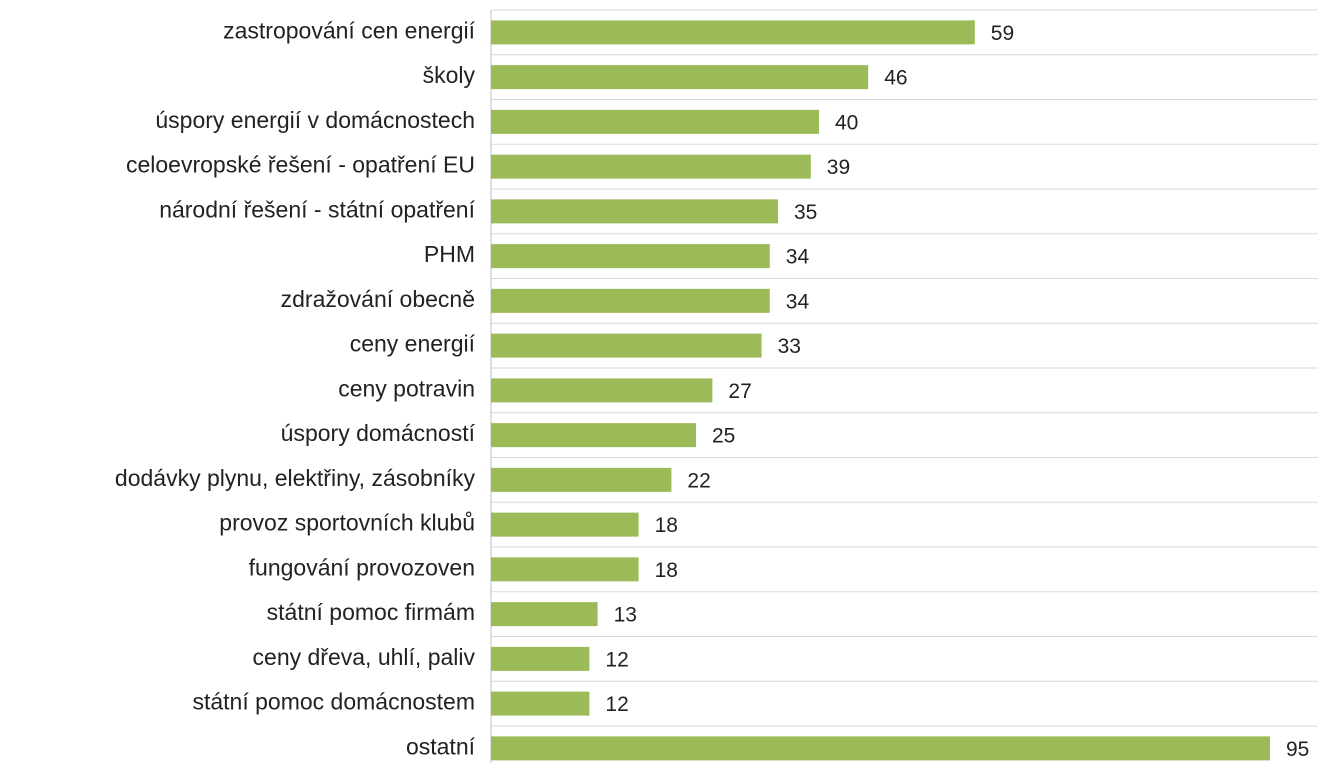 This screenshot has width=1318, height=763. I want to click on y-tick-label: státní pomoc domácnostem, so click(333, 702).